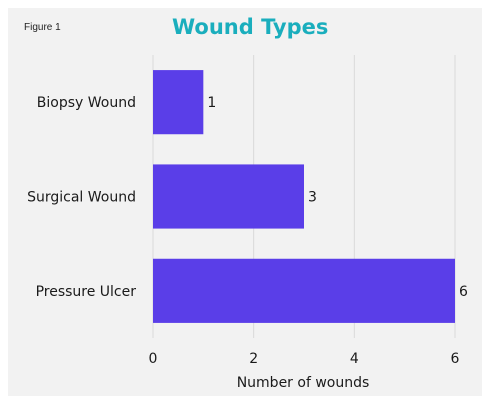 The height and width of the screenshot is (402, 488). Describe the element at coordinates (312, 198) in the screenshot. I see `bar-value-label: 3` at that location.